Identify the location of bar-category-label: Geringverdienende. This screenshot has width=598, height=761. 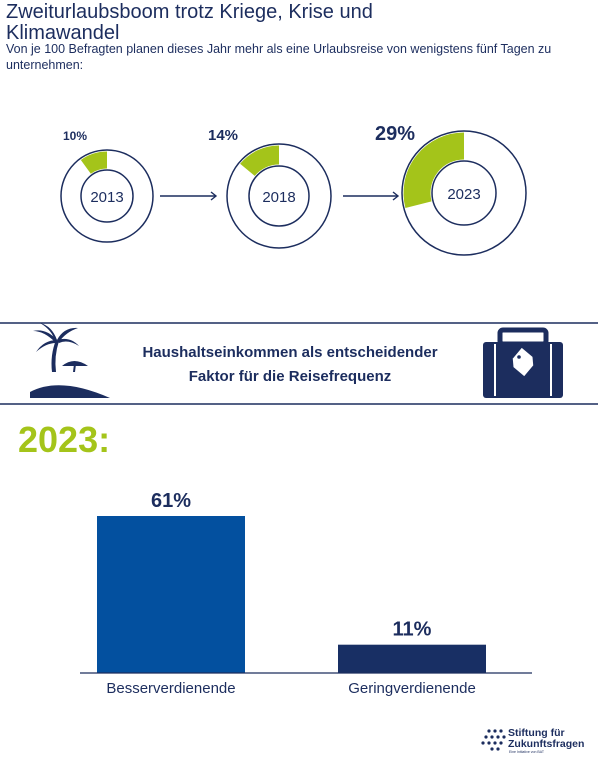
(412, 688).